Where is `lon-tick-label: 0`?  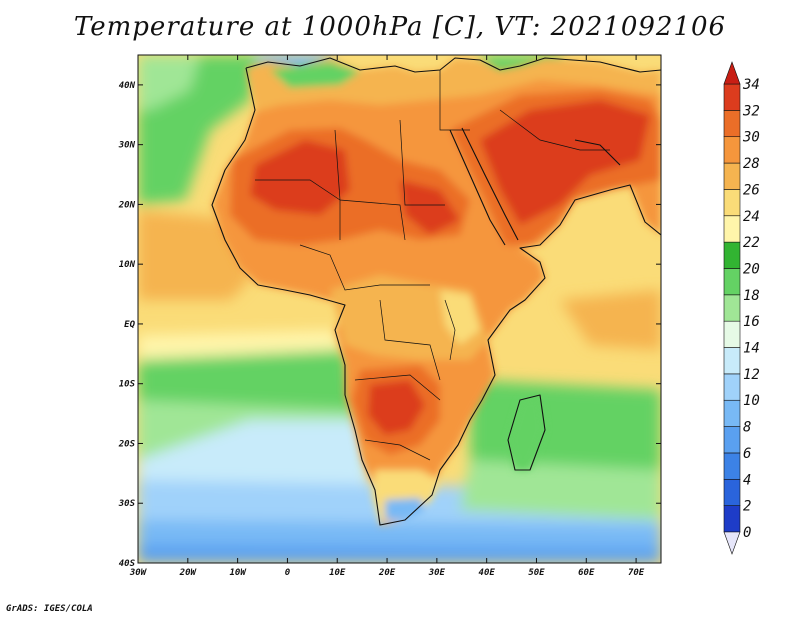
lon-tick-label: 0 is located at coordinates (288, 573).